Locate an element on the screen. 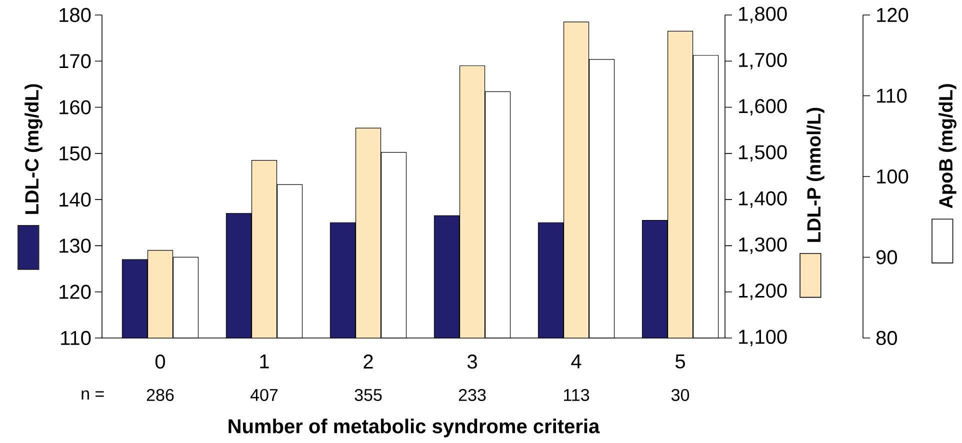 This screenshot has width=962, height=443. y2-tick-label: 1,400 is located at coordinates (763, 199).